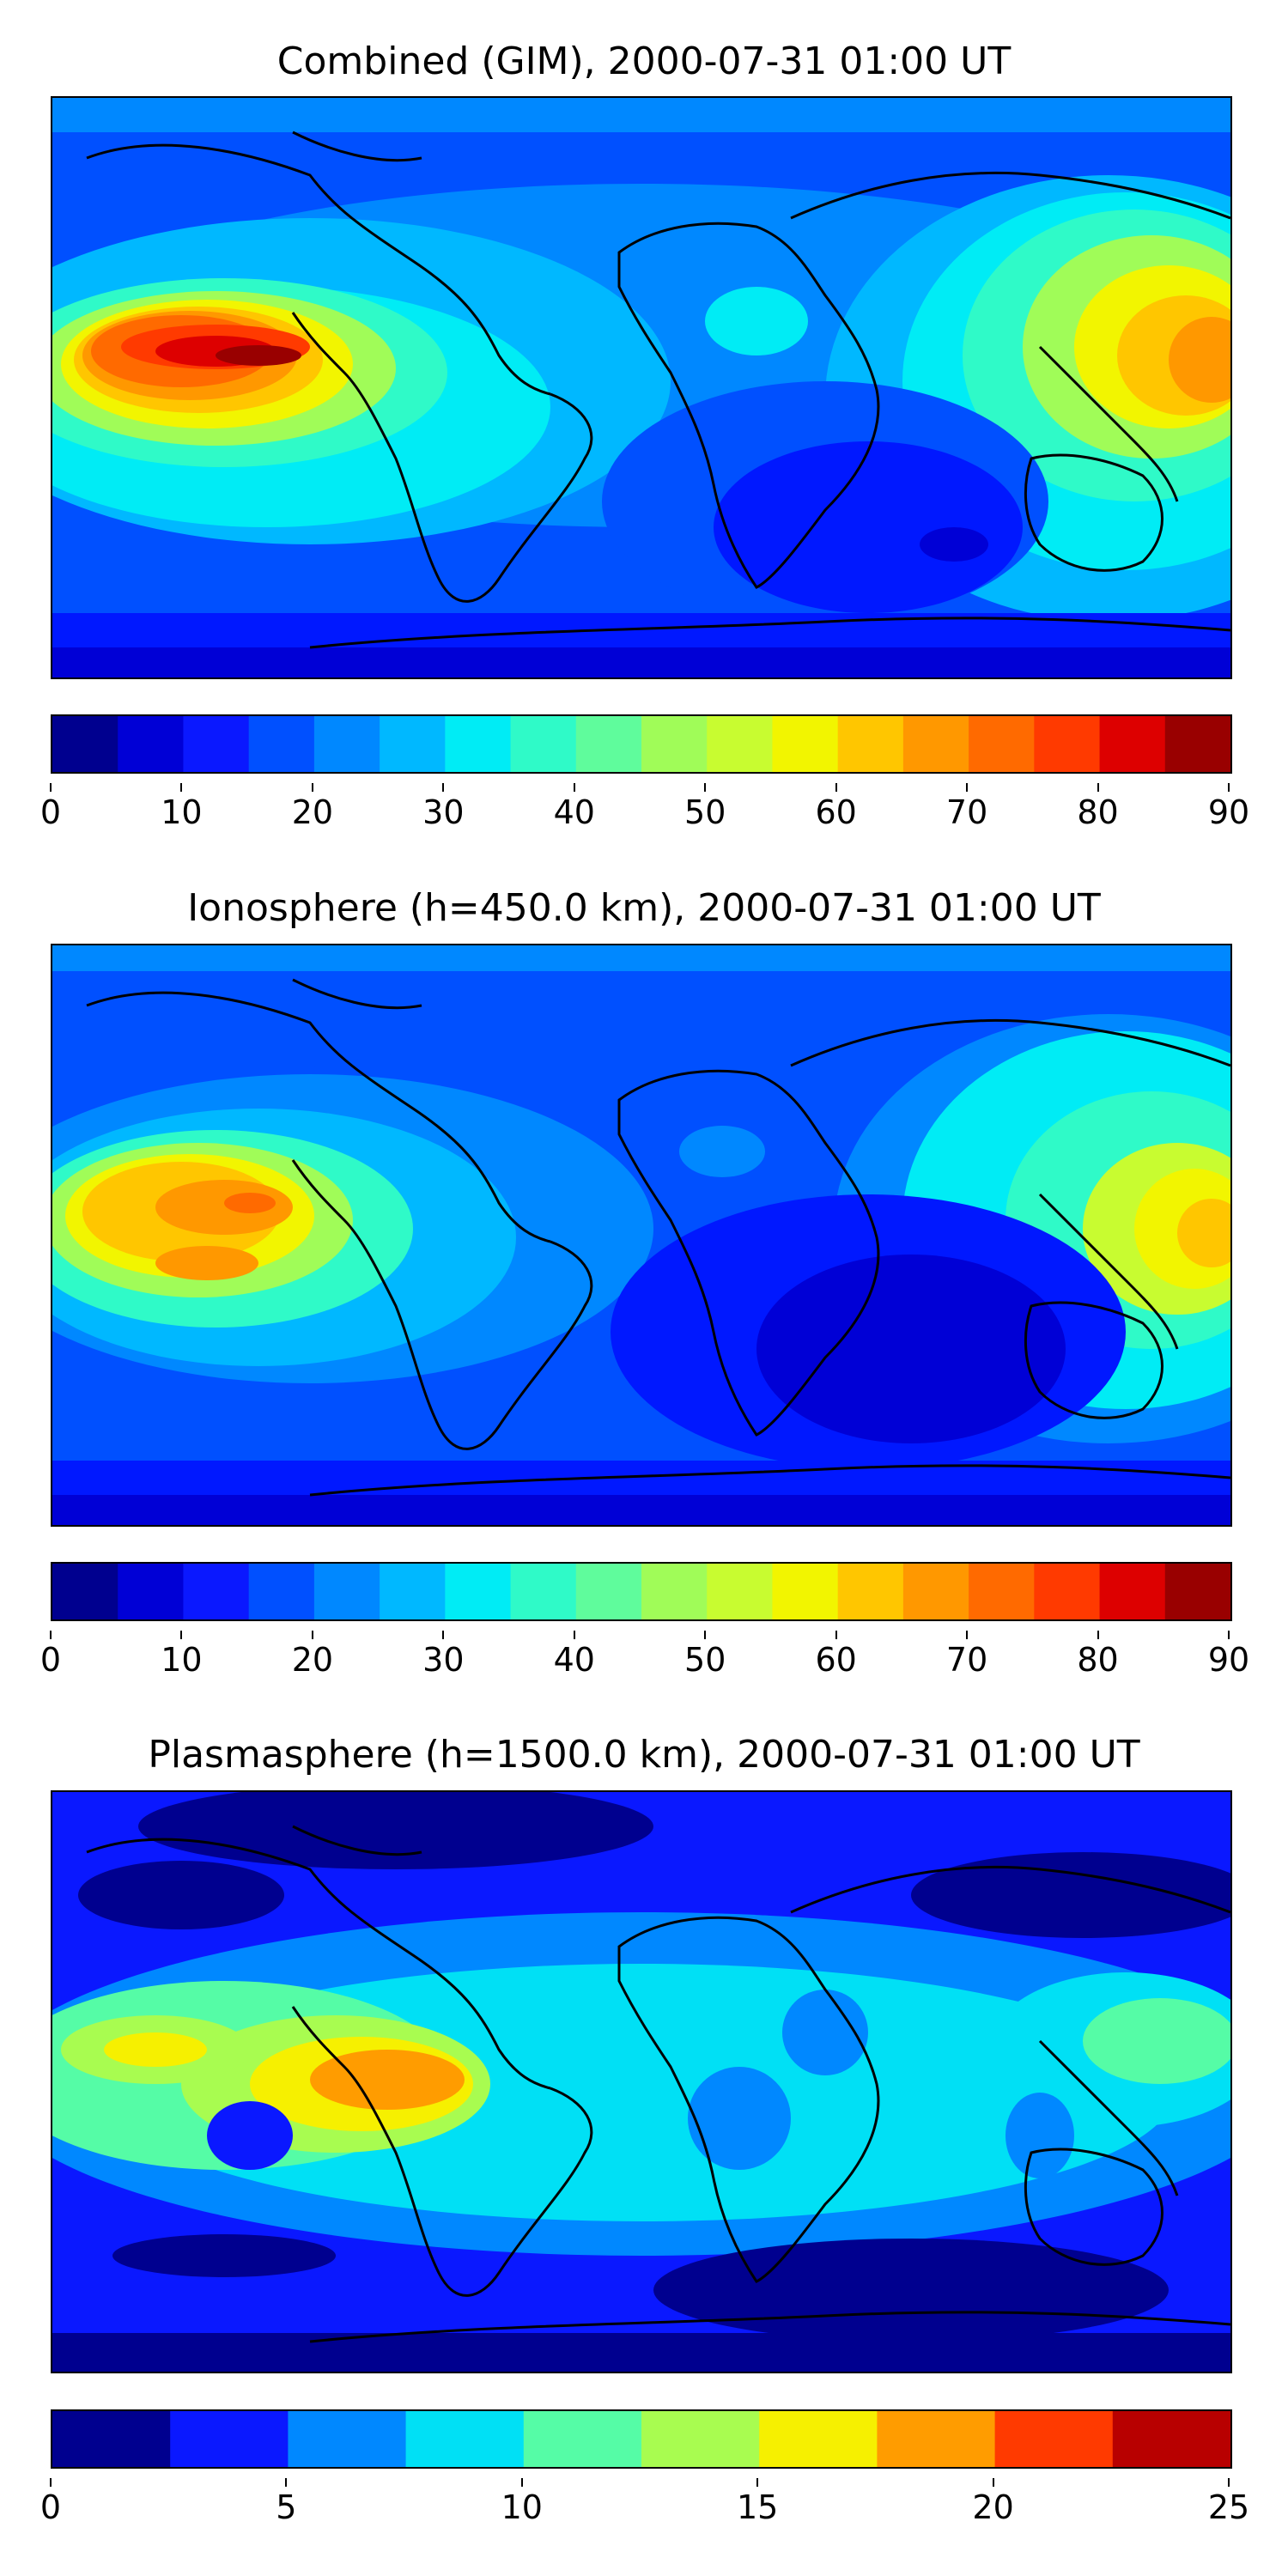 The image size is (1288, 2576). What do you see at coordinates (1228, 2507) in the screenshot?
I see `colorbar-tick-label: 25` at bounding box center [1228, 2507].